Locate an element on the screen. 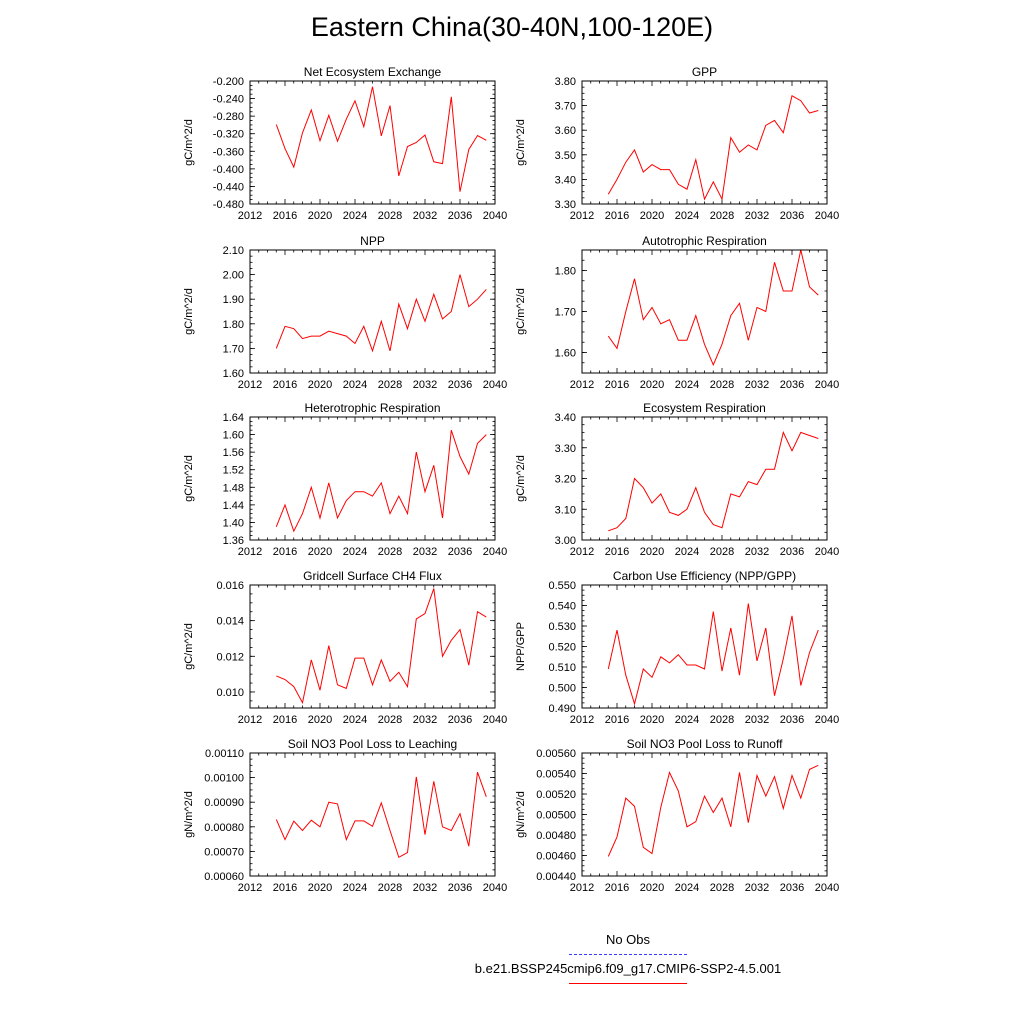  y-tick-label: 1.56 is located at coordinates (233, 453).